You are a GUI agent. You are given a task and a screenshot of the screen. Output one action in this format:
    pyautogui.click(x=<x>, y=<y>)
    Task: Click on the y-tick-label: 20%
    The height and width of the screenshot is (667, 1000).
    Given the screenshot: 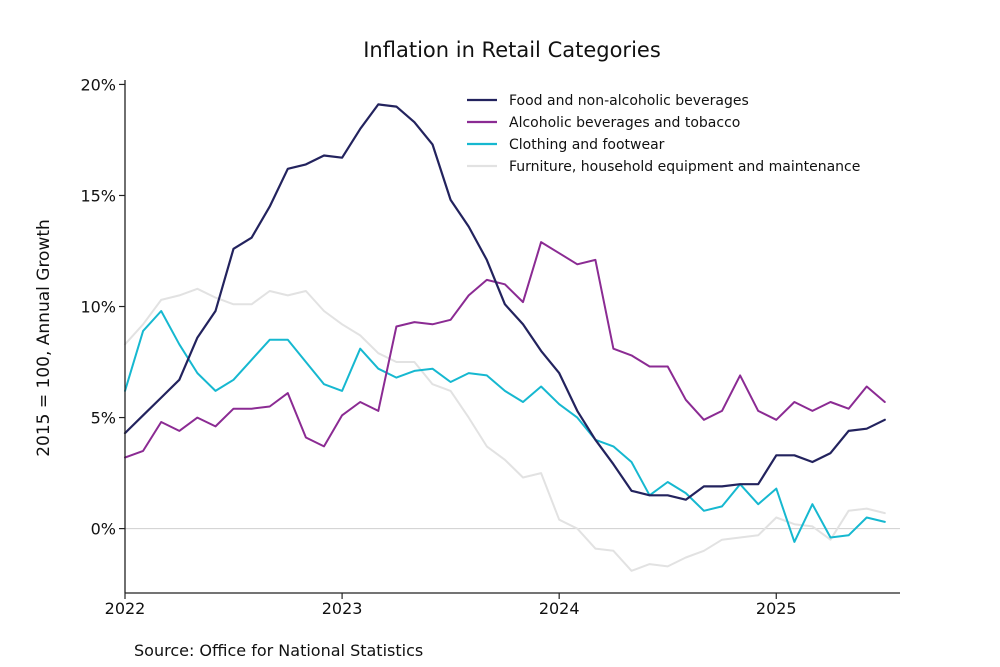 What is the action you would take?
    pyautogui.click(x=98, y=84)
    